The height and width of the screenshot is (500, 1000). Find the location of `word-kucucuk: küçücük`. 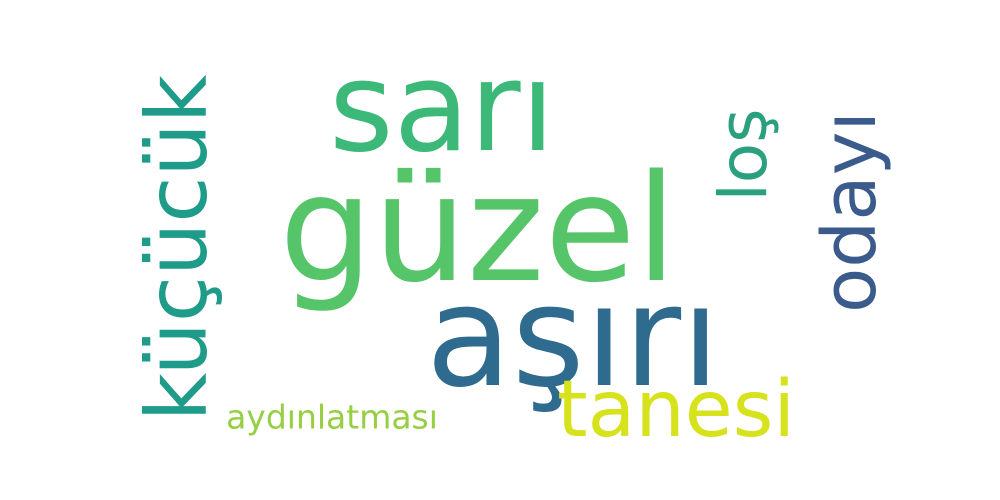

word-kucucuk: küçücük is located at coordinates (177, 248).